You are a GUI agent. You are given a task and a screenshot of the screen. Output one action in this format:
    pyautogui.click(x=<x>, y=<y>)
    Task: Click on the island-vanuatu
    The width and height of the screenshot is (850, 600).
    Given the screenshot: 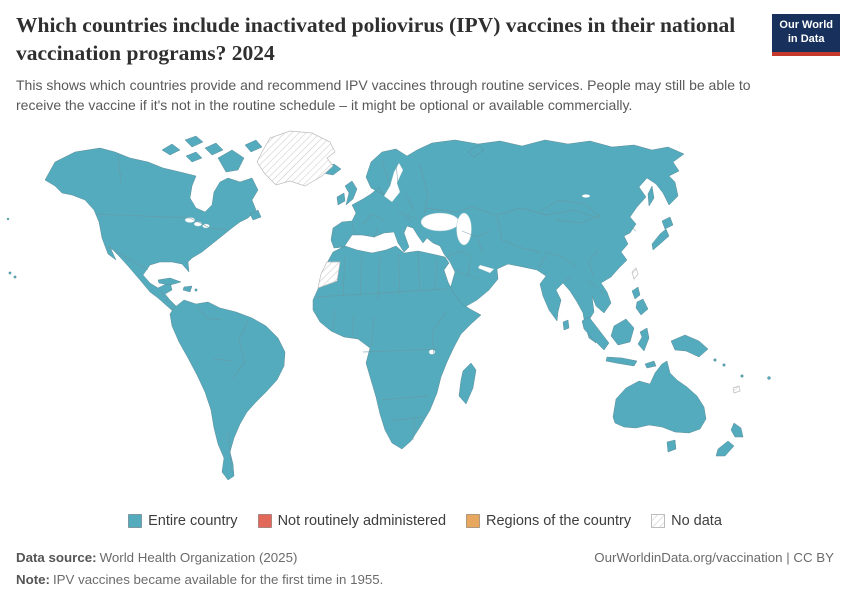 What is the action you would take?
    pyautogui.click(x=742, y=376)
    